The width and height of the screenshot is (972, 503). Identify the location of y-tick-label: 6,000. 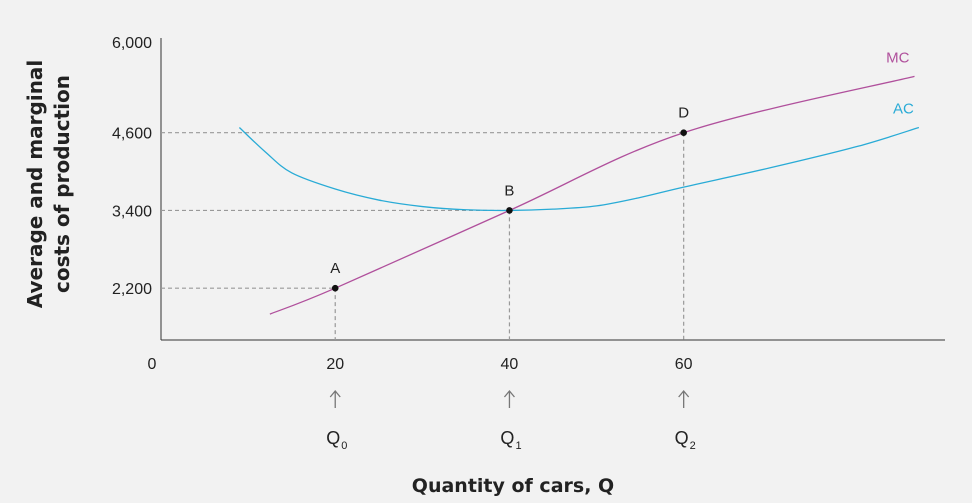
(132, 43).